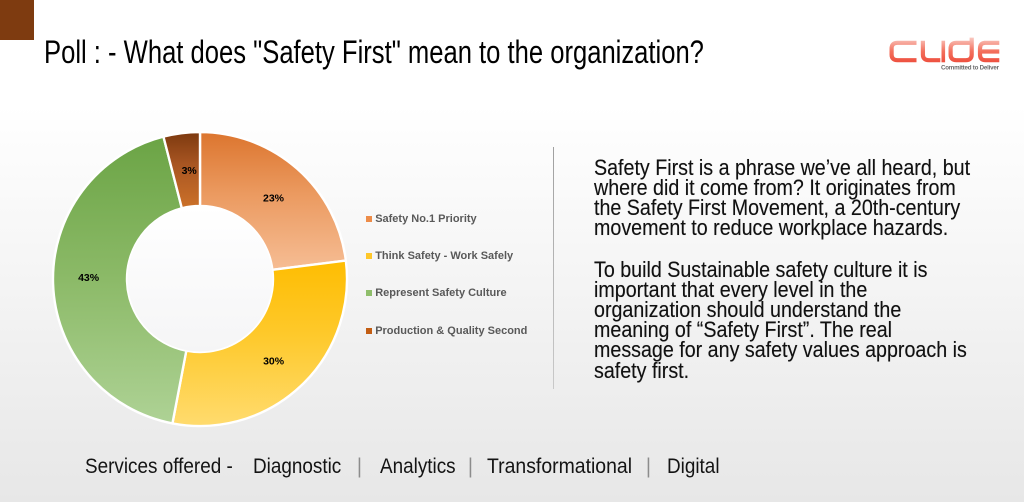 The image size is (1024, 502). Describe the element at coordinates (274, 199) in the screenshot. I see `svg-text: 23%` at that location.